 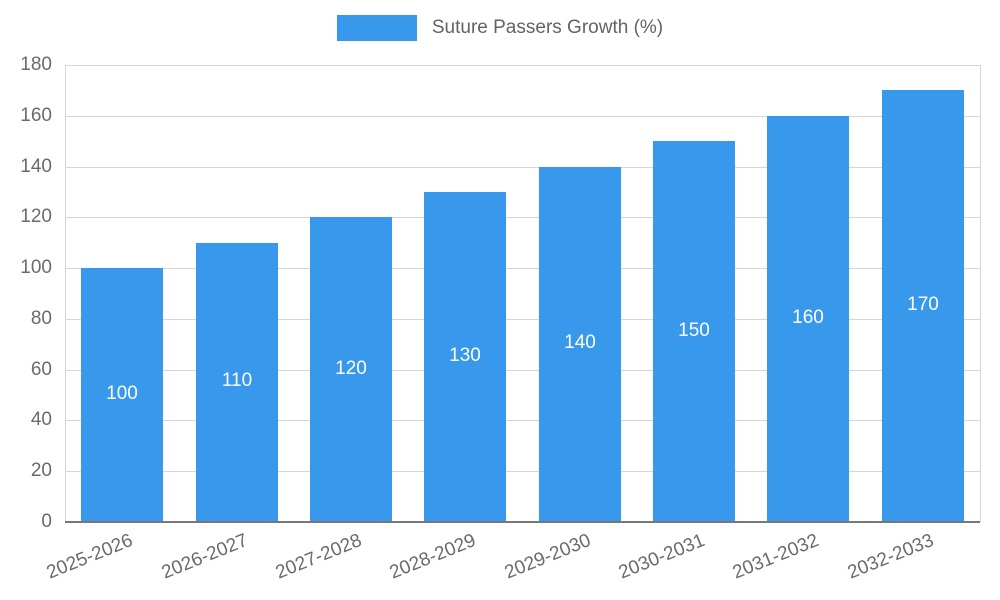 I want to click on y-tick-label: 20, so click(x=41, y=471).